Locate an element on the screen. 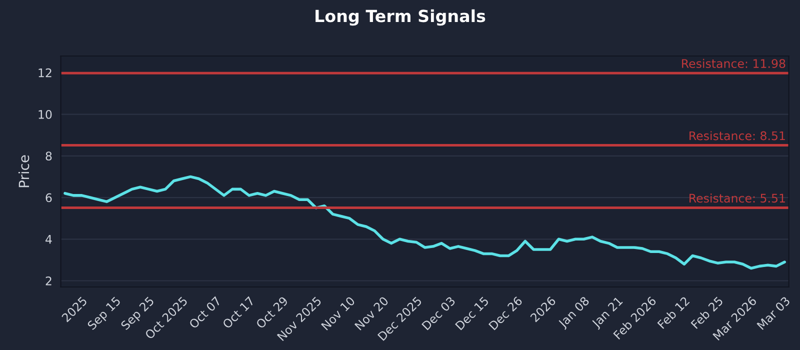 This screenshot has height=350, width=800. y-axis-title: Price is located at coordinates (24, 171).